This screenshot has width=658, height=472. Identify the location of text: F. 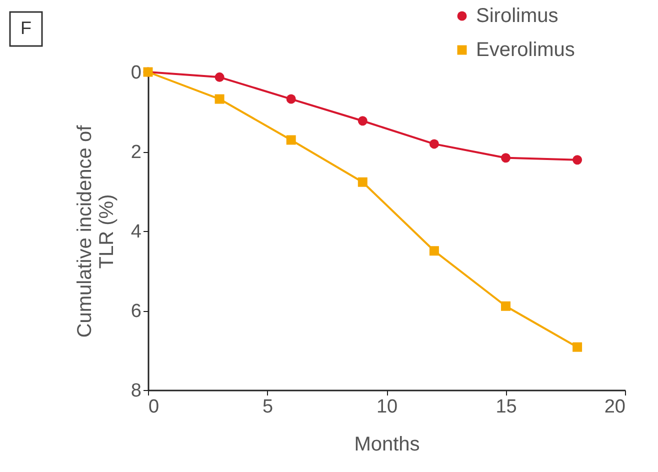
(26, 28).